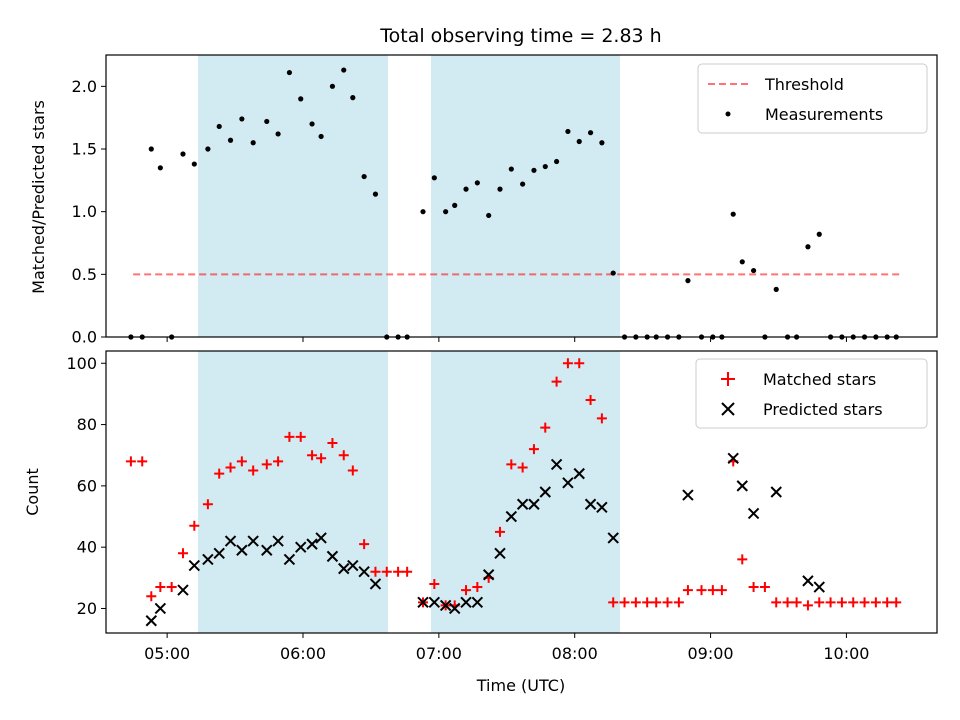 This screenshot has width=960, height=720. Describe the element at coordinates (167, 653) in the screenshot. I see `x-tick-label: 05:00` at that location.